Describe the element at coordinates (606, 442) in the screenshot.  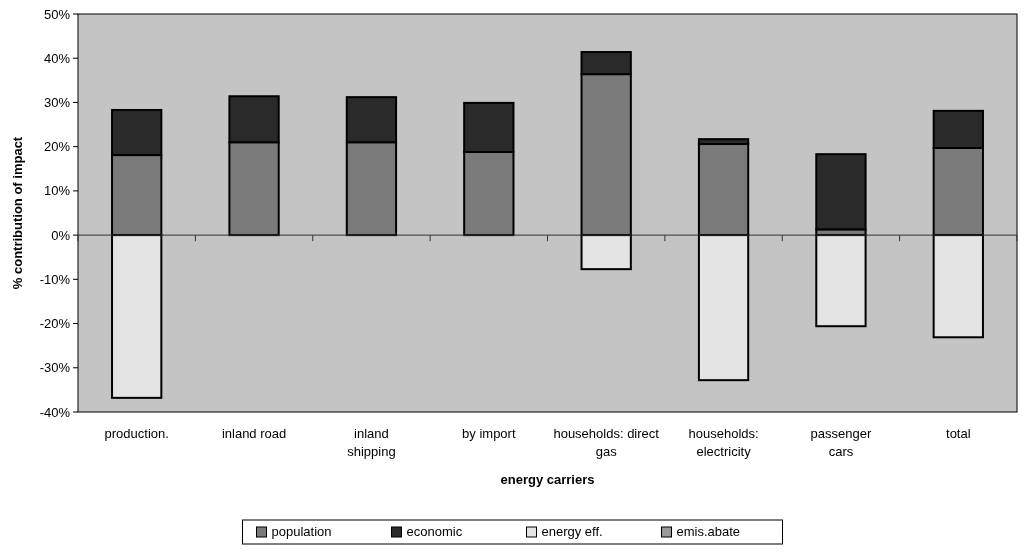
I see `x-tick-label: households: direct gas` at that location.